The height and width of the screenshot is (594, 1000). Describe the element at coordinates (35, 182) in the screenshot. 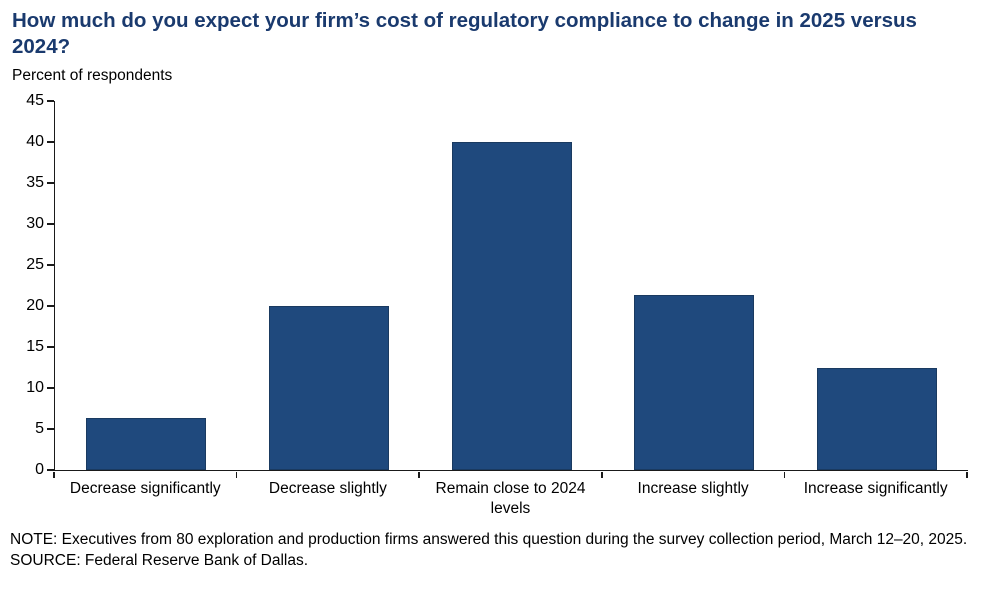

I see `y-tick-label: 35` at that location.